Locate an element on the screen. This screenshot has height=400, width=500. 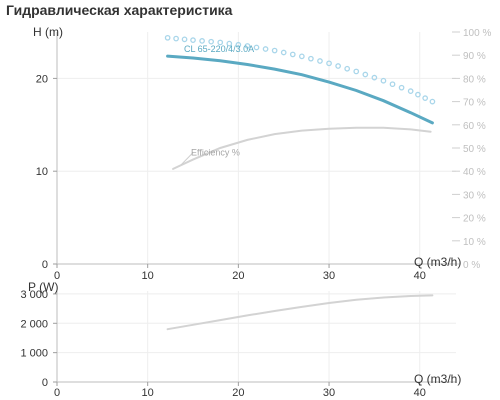
top-y2-tick-label-6: 60 % is located at coordinates (474, 126).